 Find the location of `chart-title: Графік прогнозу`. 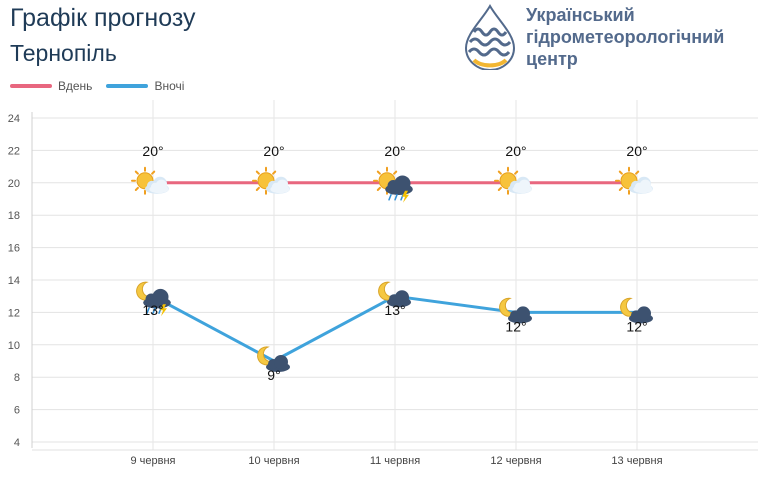

chart-title: Графік прогнозу is located at coordinates (103, 18).